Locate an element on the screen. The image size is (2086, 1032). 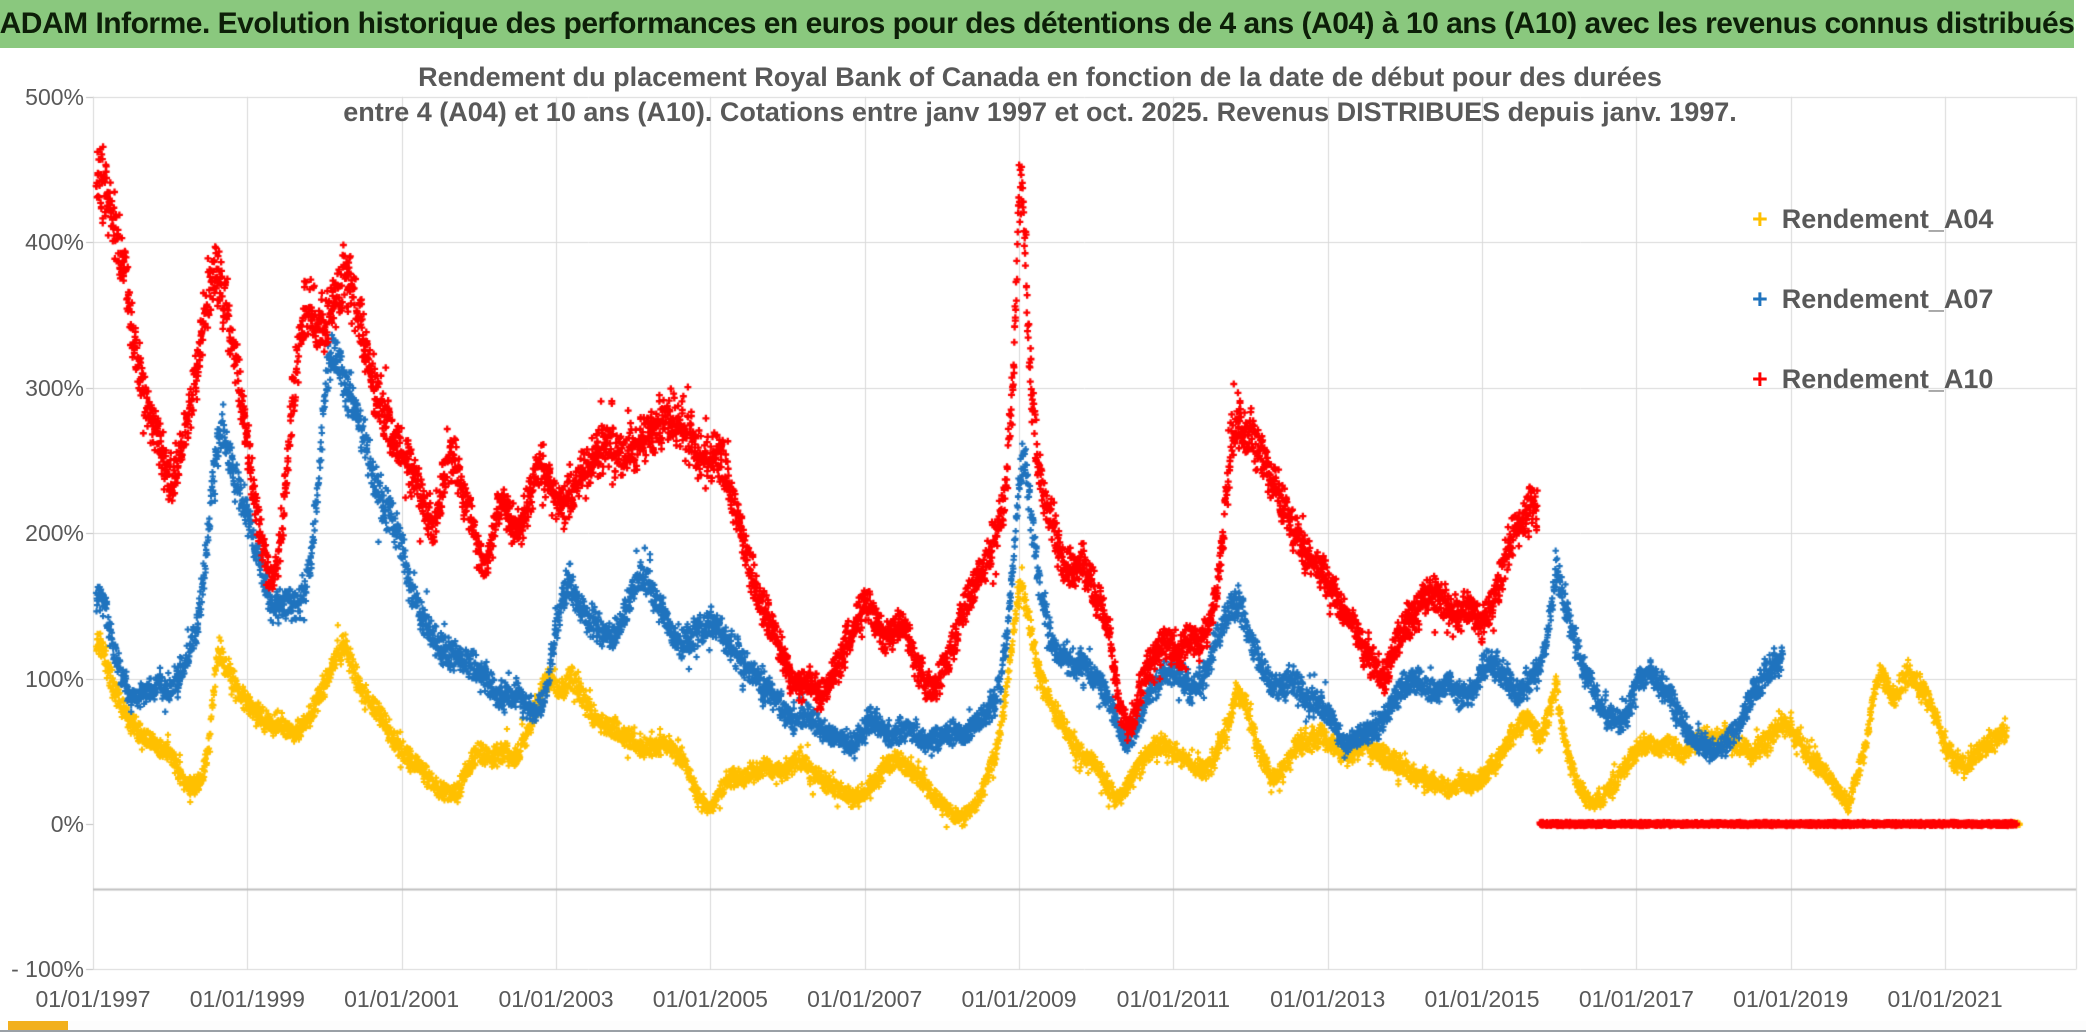
x-axis-label-2009: 01/01/2009 is located at coordinates (1019, 999).